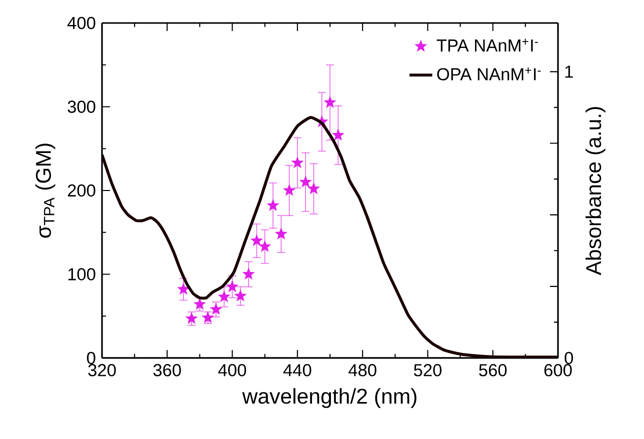  Describe the element at coordinates (487, 45) in the screenshot. I see `legend-label: TPA NAnM$^{+}$I$^{-}$` at that location.